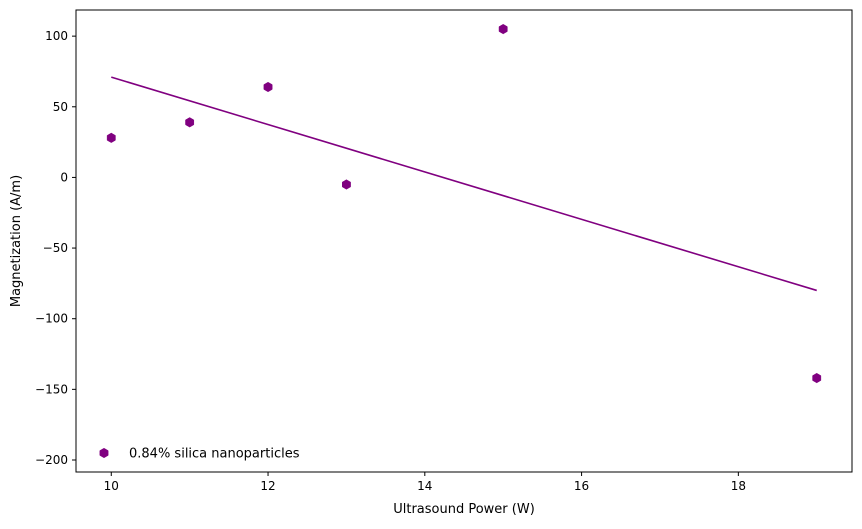 The width and height of the screenshot is (862, 529). I want to click on legend: 0.84% silica nanoparticles, so click(199, 454).